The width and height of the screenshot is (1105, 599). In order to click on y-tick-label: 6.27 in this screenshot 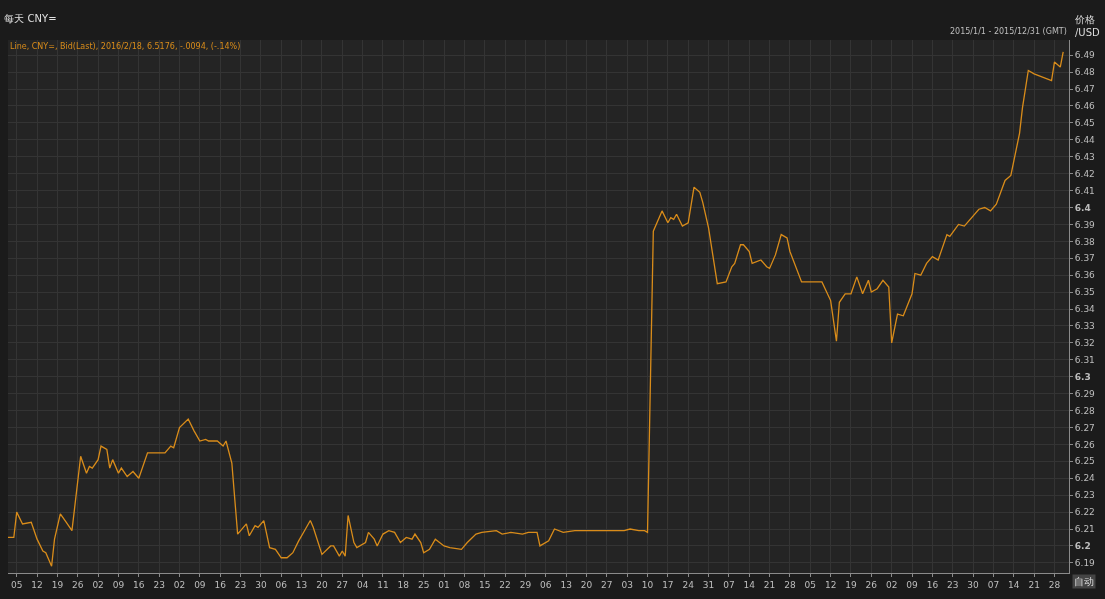, I will do `click(1084, 427)`.